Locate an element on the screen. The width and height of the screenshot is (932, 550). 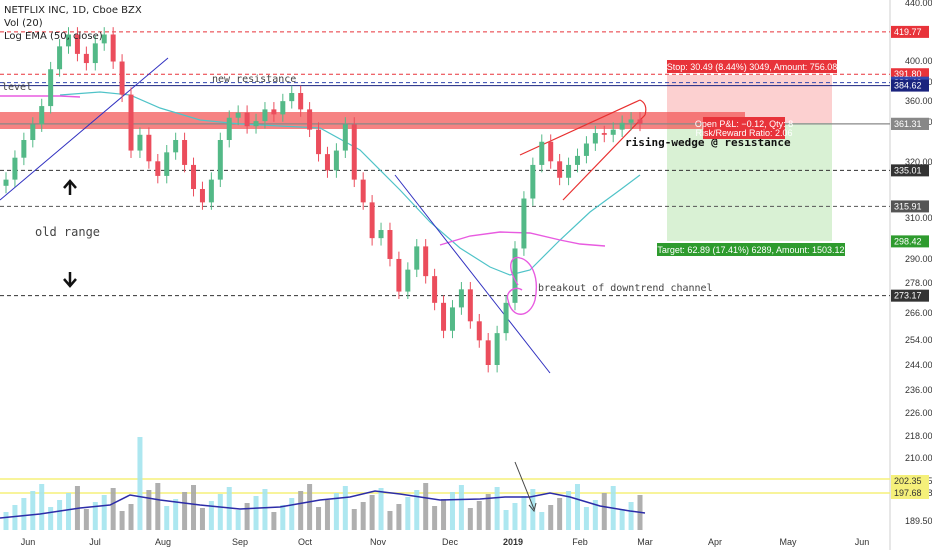
annotation-old-range: old range is located at coordinates (67, 232).